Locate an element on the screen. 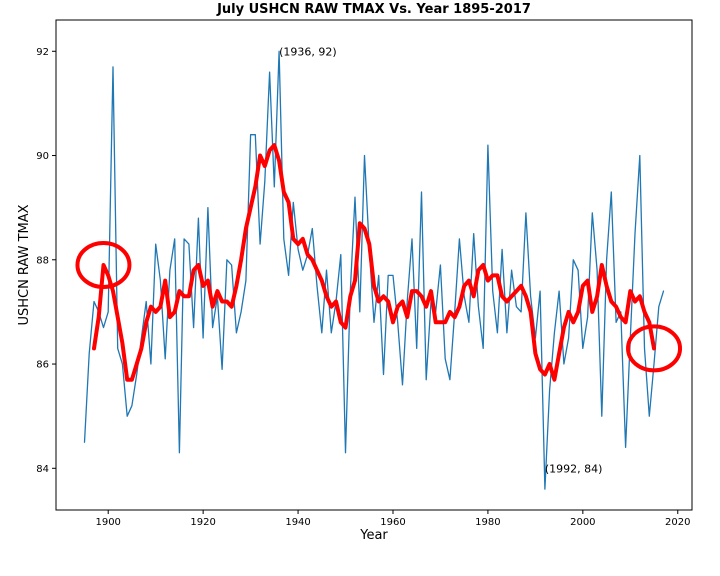 The height and width of the screenshot is (576, 720). y-tick-label: 90 is located at coordinates (42, 156).